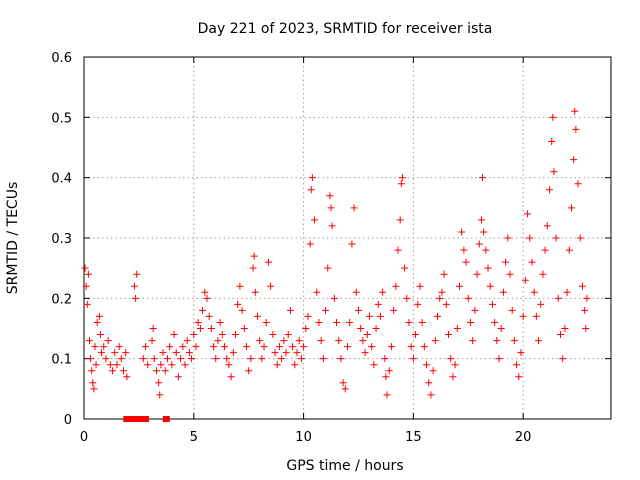 This screenshot has height=480, width=640. I want to click on y-tick-label: 0.1, so click(61, 360).